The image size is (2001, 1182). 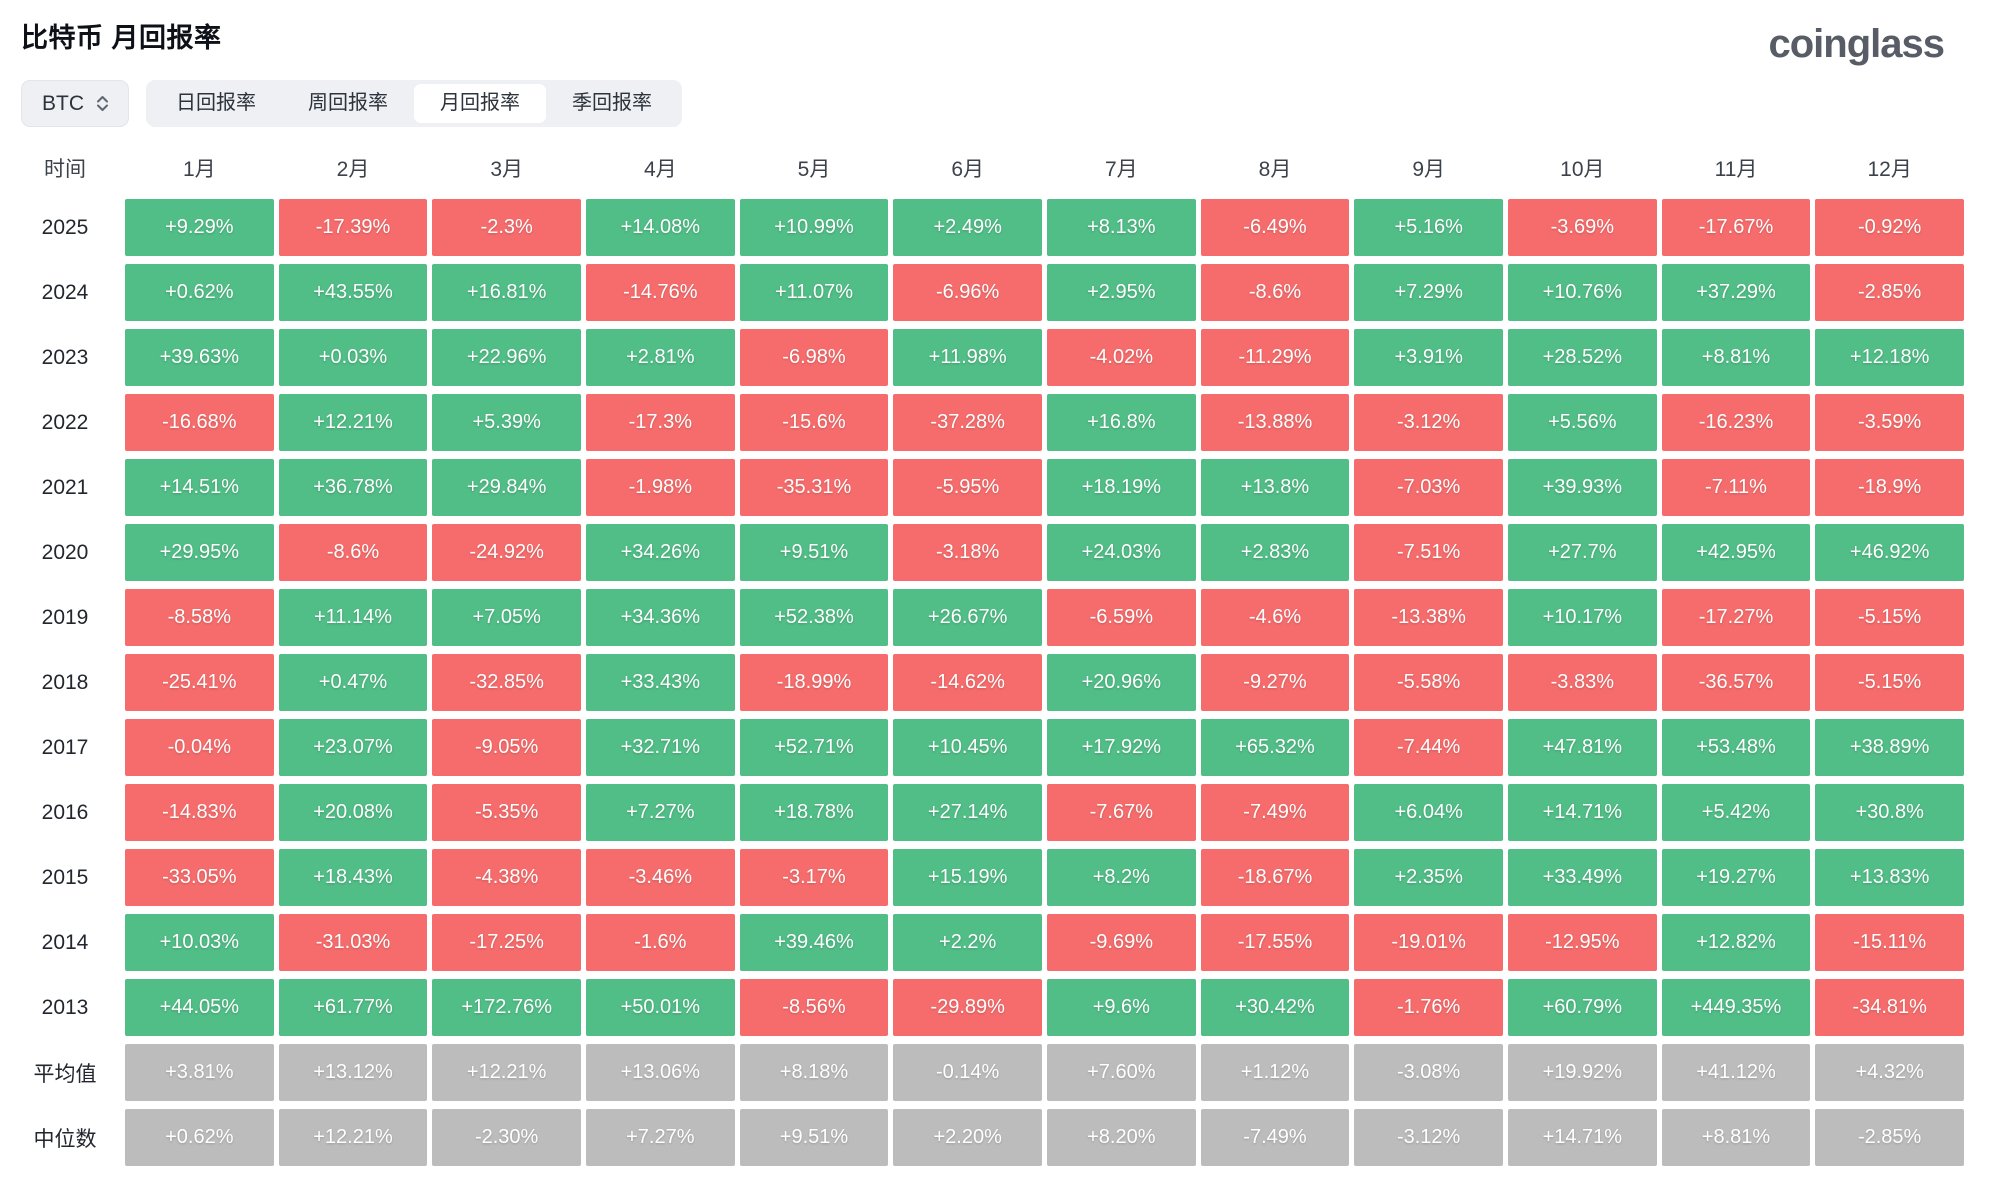 I want to click on coinglass-logo: coinglass, so click(x=1856, y=44).